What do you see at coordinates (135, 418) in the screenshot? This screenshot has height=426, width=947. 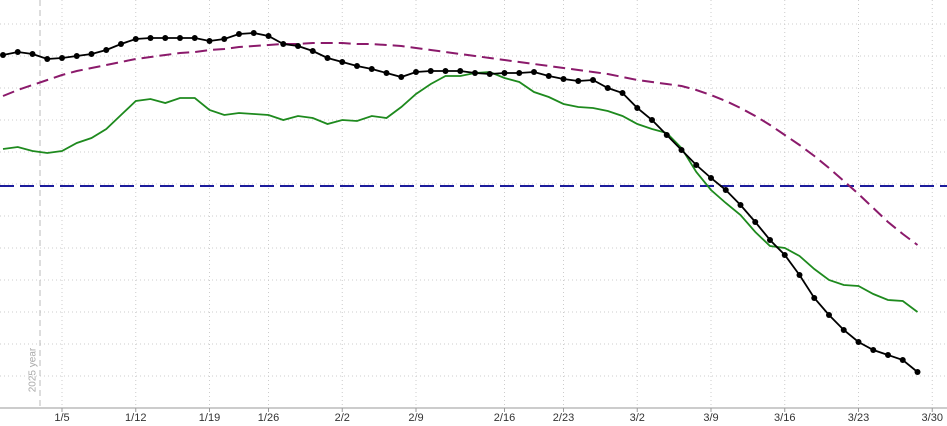 I see `x-tick-label: 1/12` at bounding box center [135, 418].